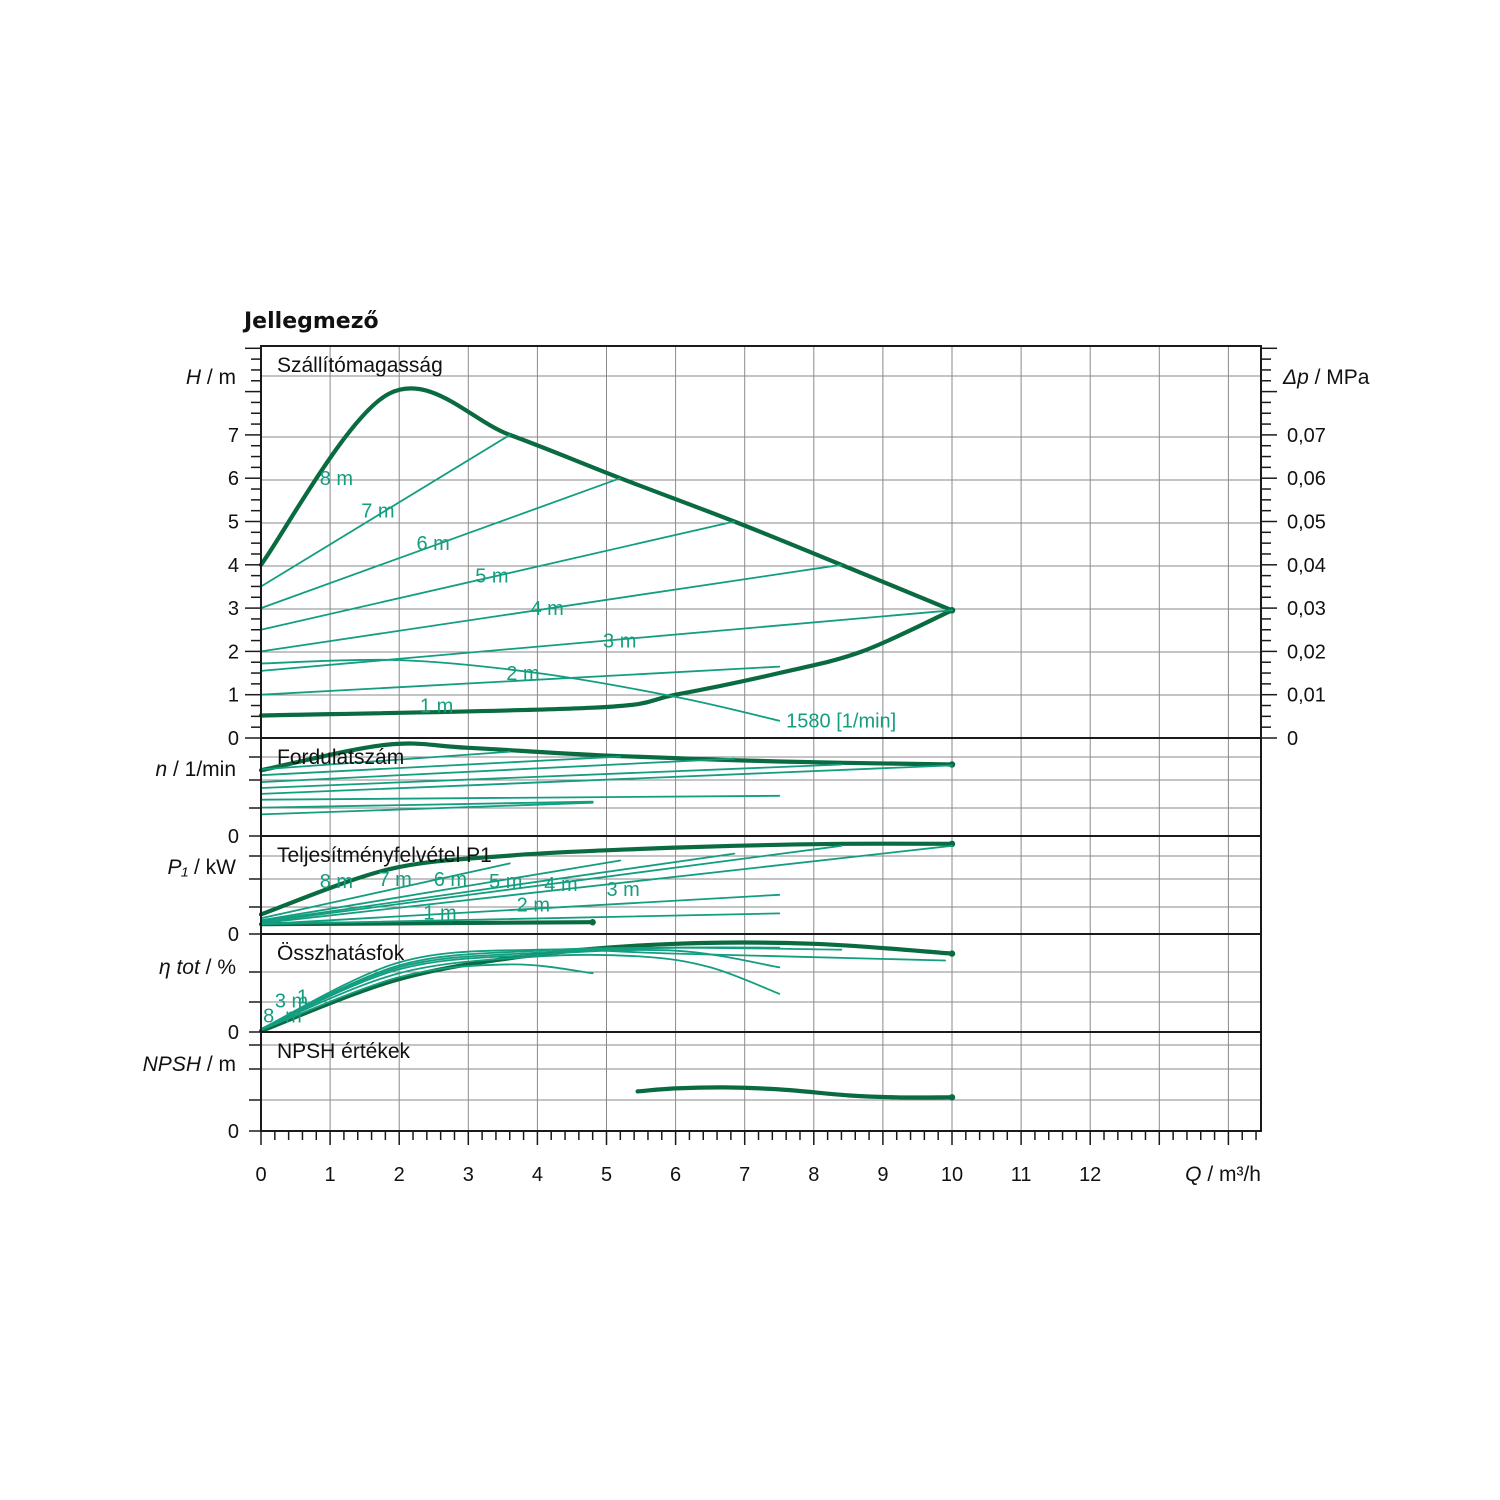 Image resolution: width=1500 pixels, height=1500 pixels. Describe the element at coordinates (623, 890) in the screenshot. I see `power-curve-label: 3 m` at that location.